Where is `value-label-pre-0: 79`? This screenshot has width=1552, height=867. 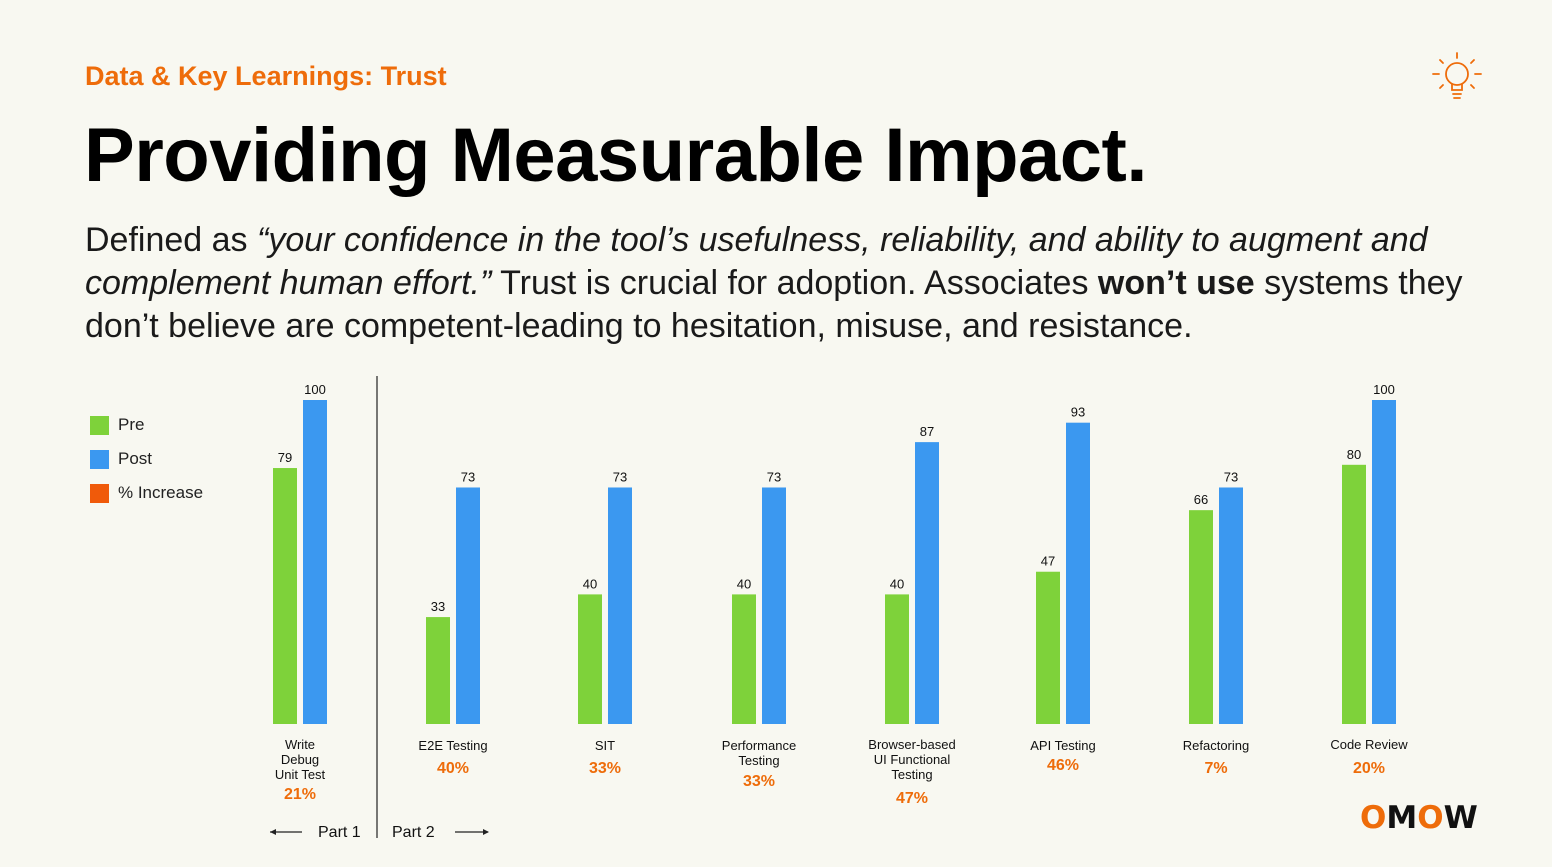
value-label-pre-0: 79 is located at coordinates (285, 457).